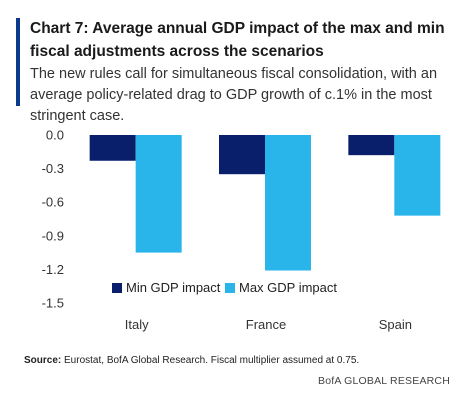 The height and width of the screenshot is (412, 476). What do you see at coordinates (112, 148) in the screenshot?
I see `bar-min-gdp-impact-italy` at bounding box center [112, 148].